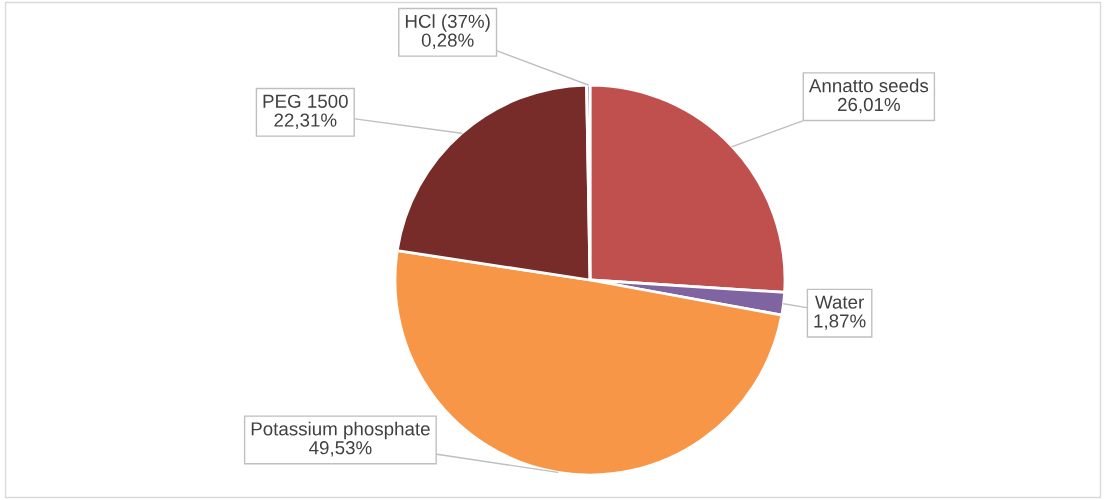  What do you see at coordinates (869, 105) in the screenshot?
I see `data-label: 26,01%` at bounding box center [869, 105].